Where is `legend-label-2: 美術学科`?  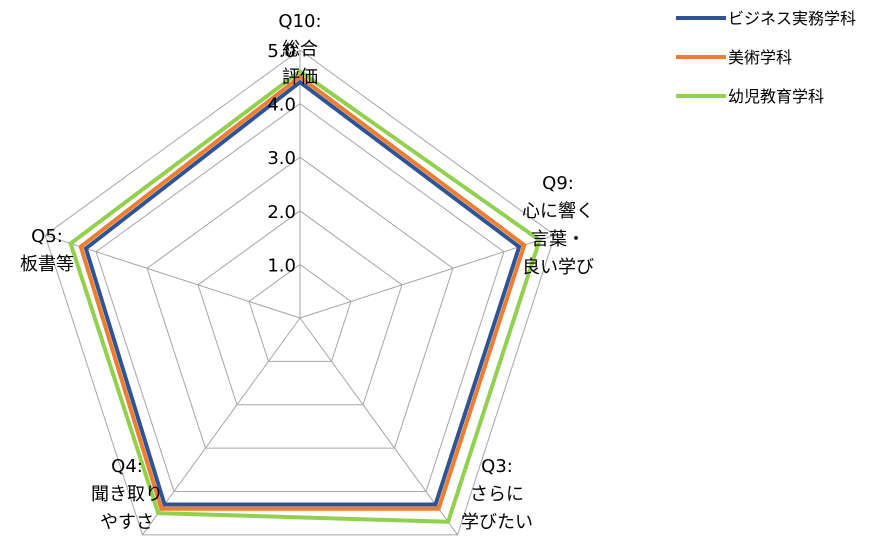 legend-label-2: 美術学科 is located at coordinates (760, 57).